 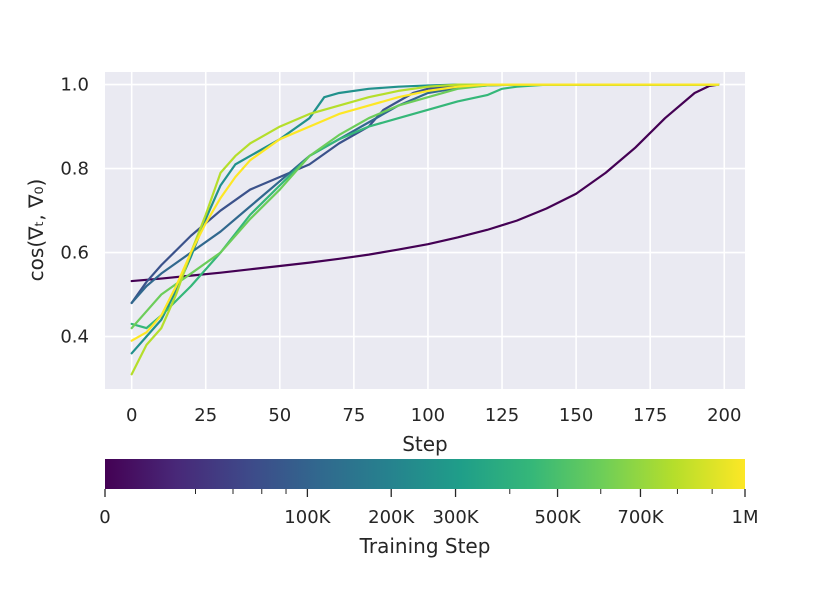 What do you see at coordinates (745, 517) in the screenshot?
I see `colorbar-tick-label: 1M` at bounding box center [745, 517].